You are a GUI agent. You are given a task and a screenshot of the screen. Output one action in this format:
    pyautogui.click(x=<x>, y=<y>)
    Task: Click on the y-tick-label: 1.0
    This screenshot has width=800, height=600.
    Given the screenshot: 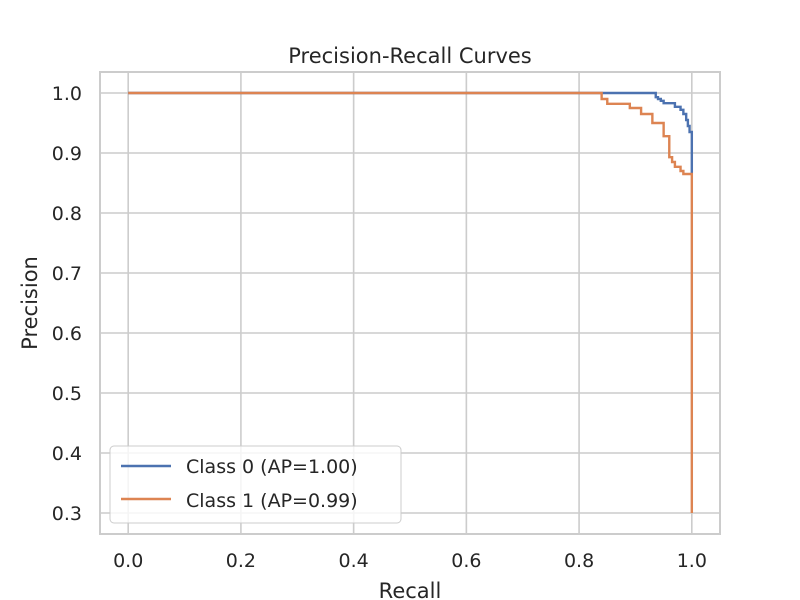 What is the action you would take?
    pyautogui.click(x=67, y=94)
    